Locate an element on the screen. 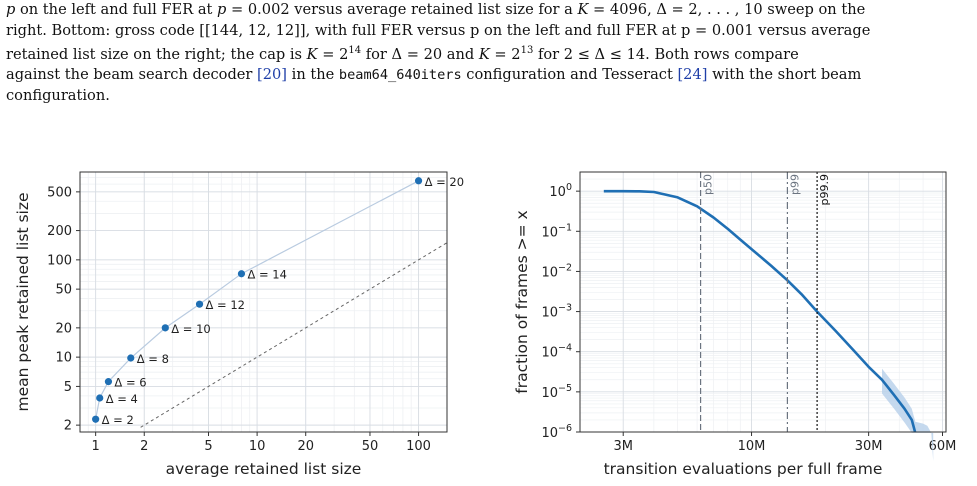 The width and height of the screenshot is (977, 486). percentile-label: p99 is located at coordinates (794, 184).